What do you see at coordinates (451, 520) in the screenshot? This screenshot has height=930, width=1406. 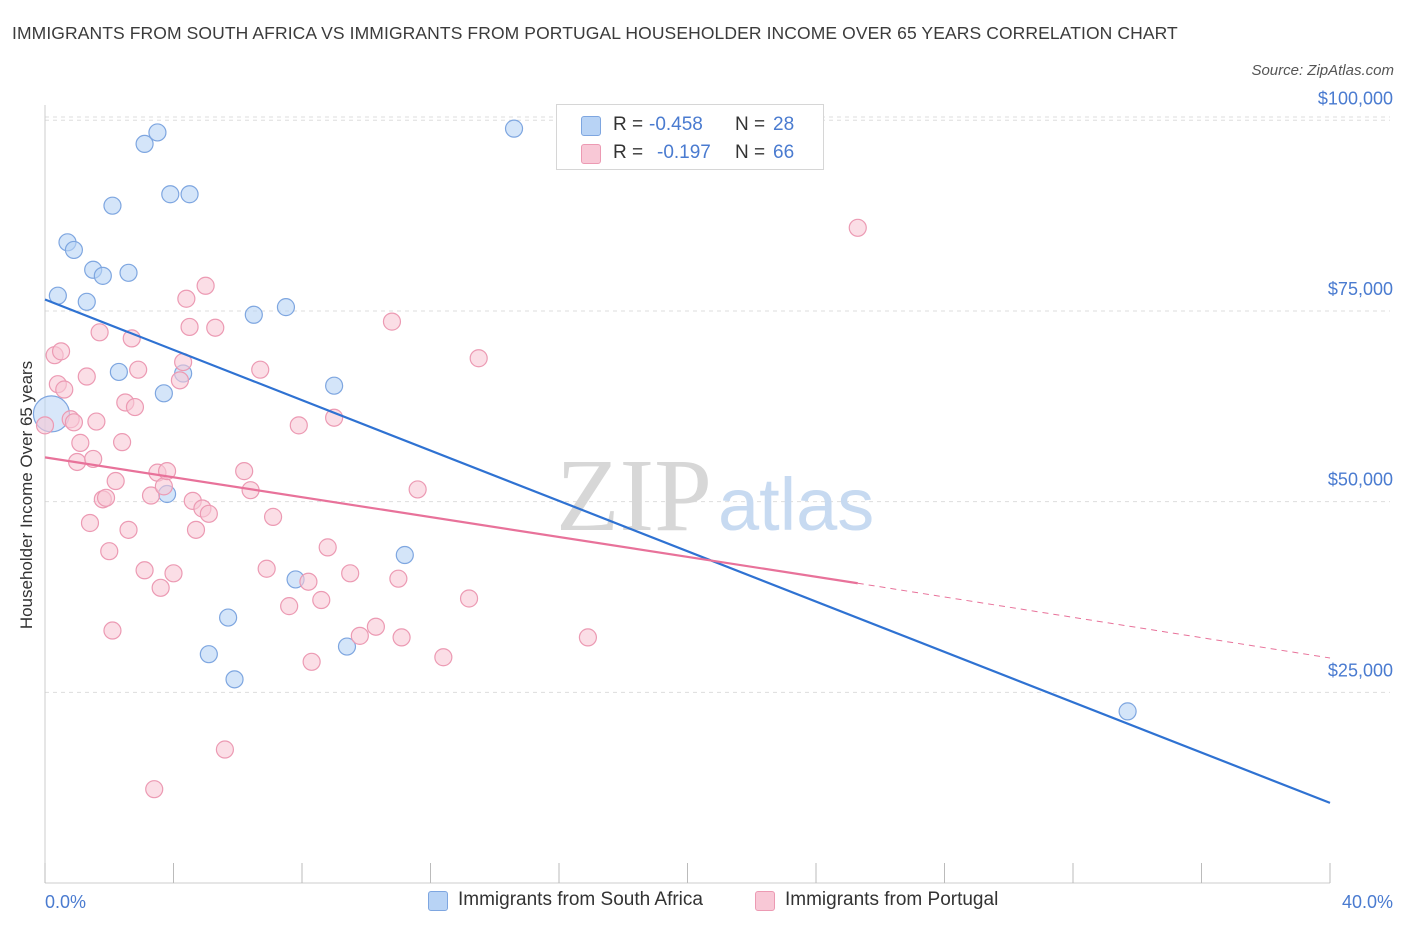 I see `trend-line-portugal` at bounding box center [451, 520].